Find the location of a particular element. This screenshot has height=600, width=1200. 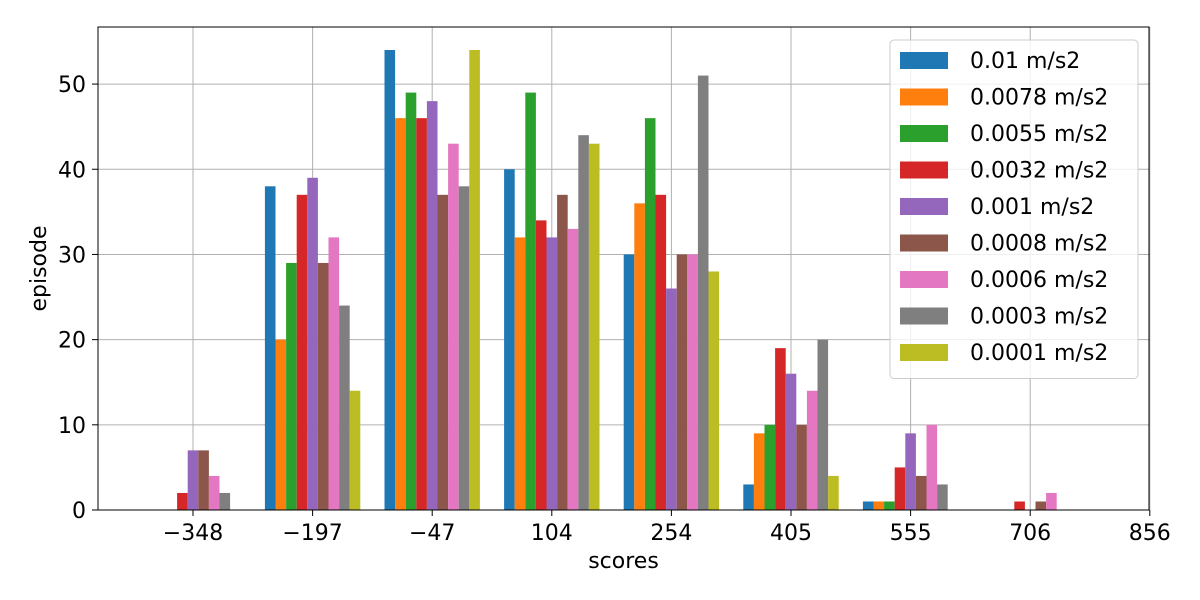

legend-label: 0.001 m/s2 is located at coordinates (1032, 207).